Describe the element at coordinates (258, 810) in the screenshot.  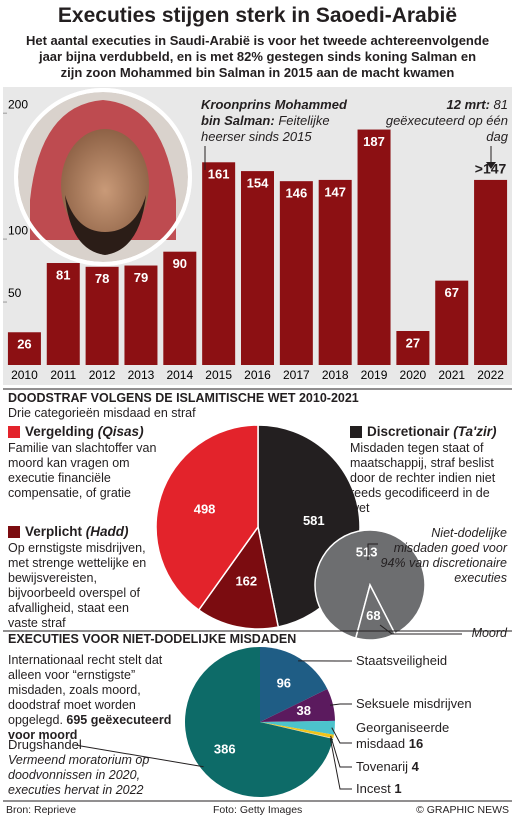
I see `footer-photo: Foto: Getty Images` at that location.